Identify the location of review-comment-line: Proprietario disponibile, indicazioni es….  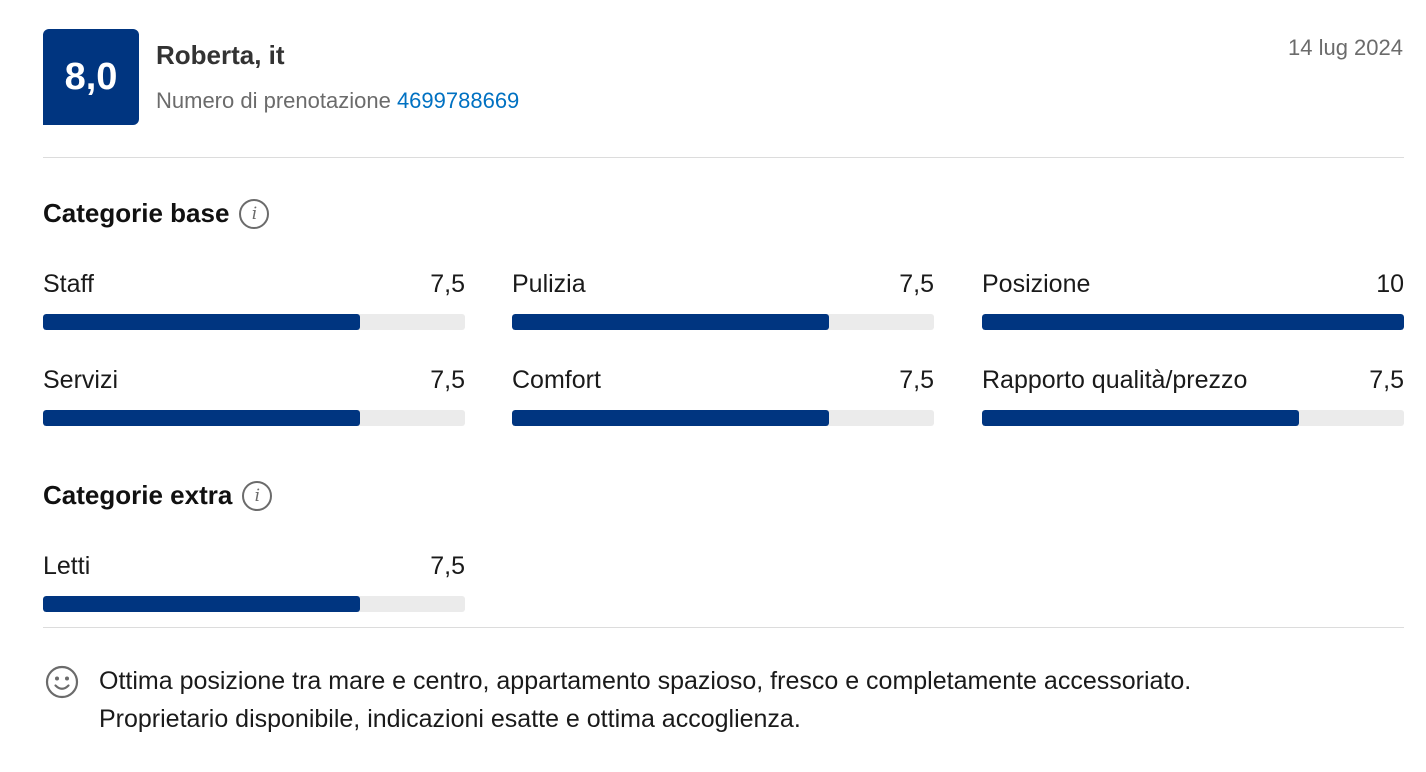
(450, 719).